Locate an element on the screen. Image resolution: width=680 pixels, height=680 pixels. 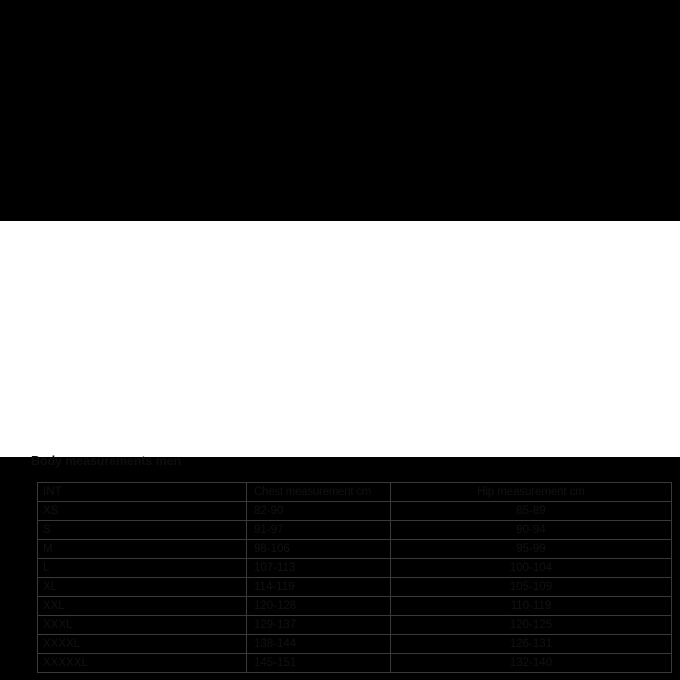
cell-int: S is located at coordinates (142, 530).